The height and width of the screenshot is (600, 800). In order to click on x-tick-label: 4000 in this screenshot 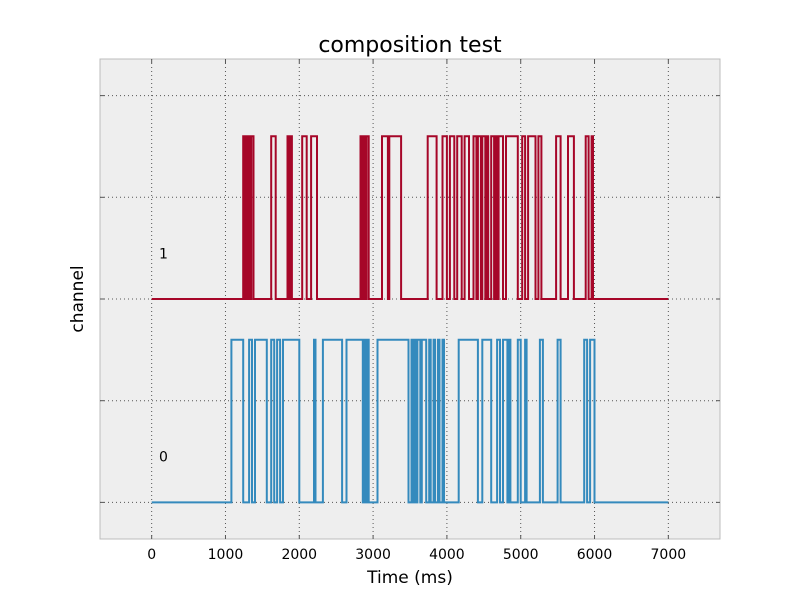, I will do `click(447, 555)`.